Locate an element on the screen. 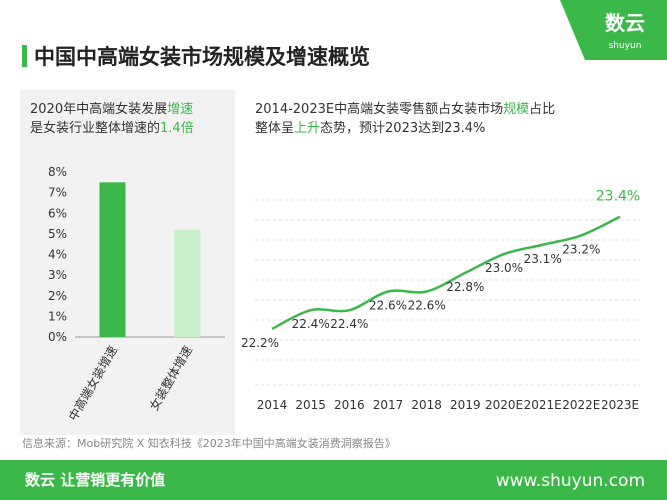  bar-title: 2020年中高端女装发展增速 is located at coordinates (111, 109).